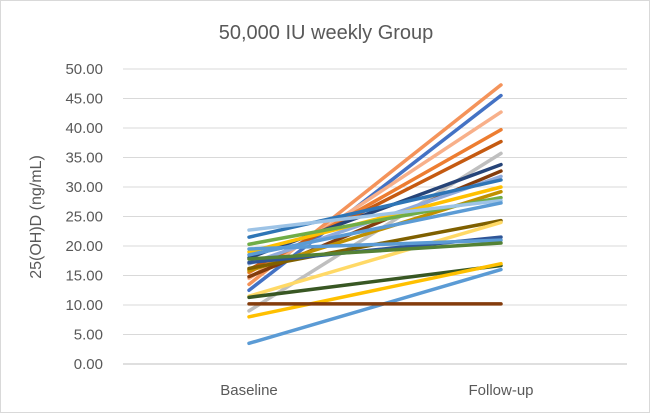  What do you see at coordinates (326, 33) in the screenshot?
I see `chart-title: 50,000 IU weekly Group` at bounding box center [326, 33].